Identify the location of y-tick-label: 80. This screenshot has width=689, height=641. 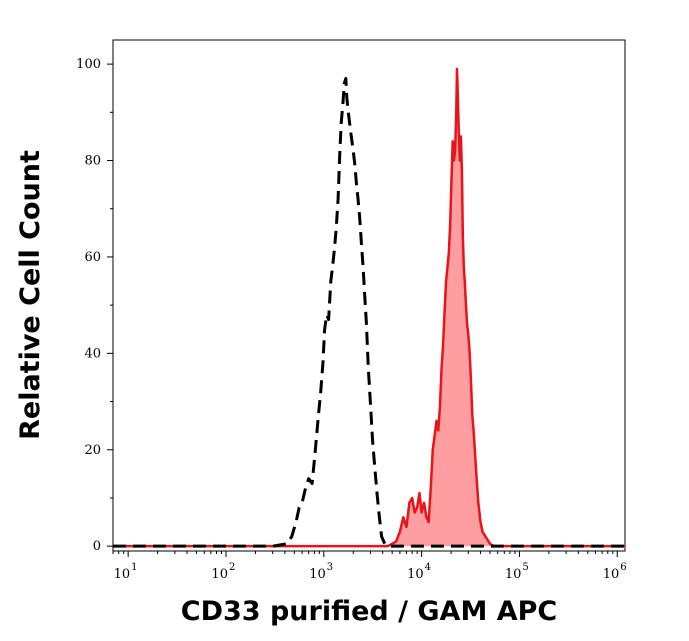
(92, 161).